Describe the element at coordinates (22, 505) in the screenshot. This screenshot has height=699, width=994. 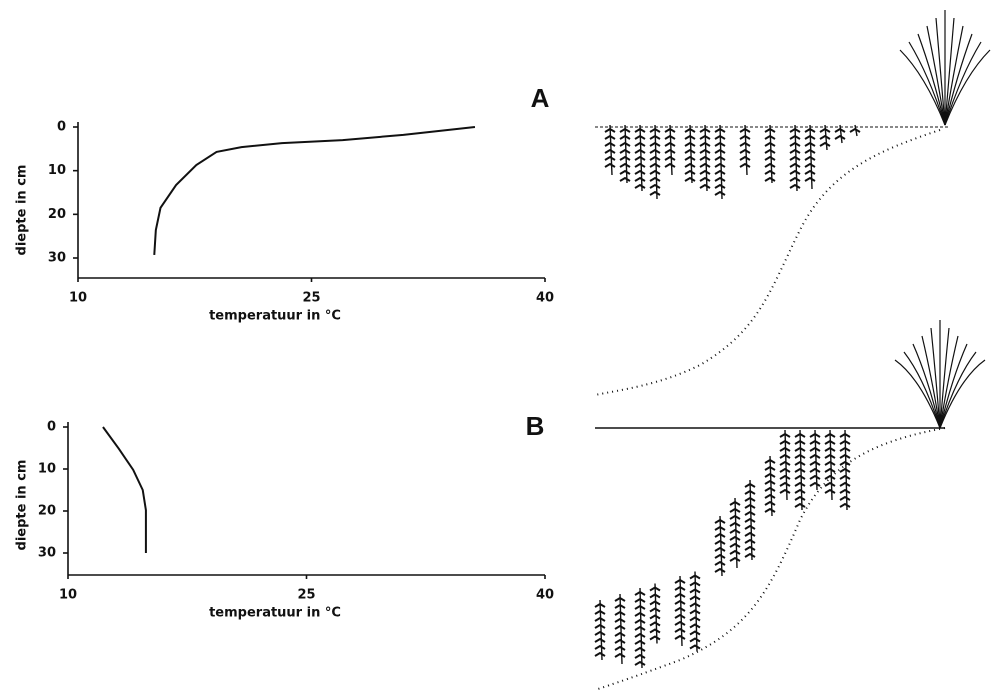
I see `y-axis-label: diepte in cm` at that location.